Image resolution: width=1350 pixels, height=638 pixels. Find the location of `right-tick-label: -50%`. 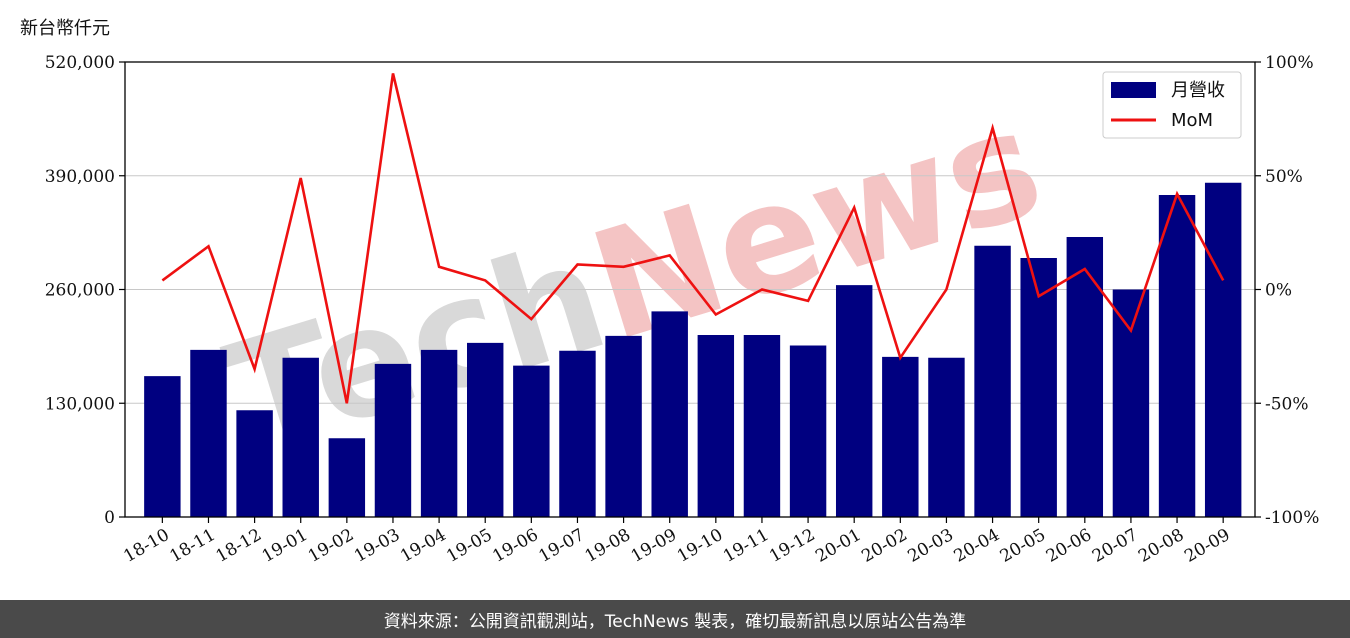

right-tick-label: -50% is located at coordinates (1287, 404).